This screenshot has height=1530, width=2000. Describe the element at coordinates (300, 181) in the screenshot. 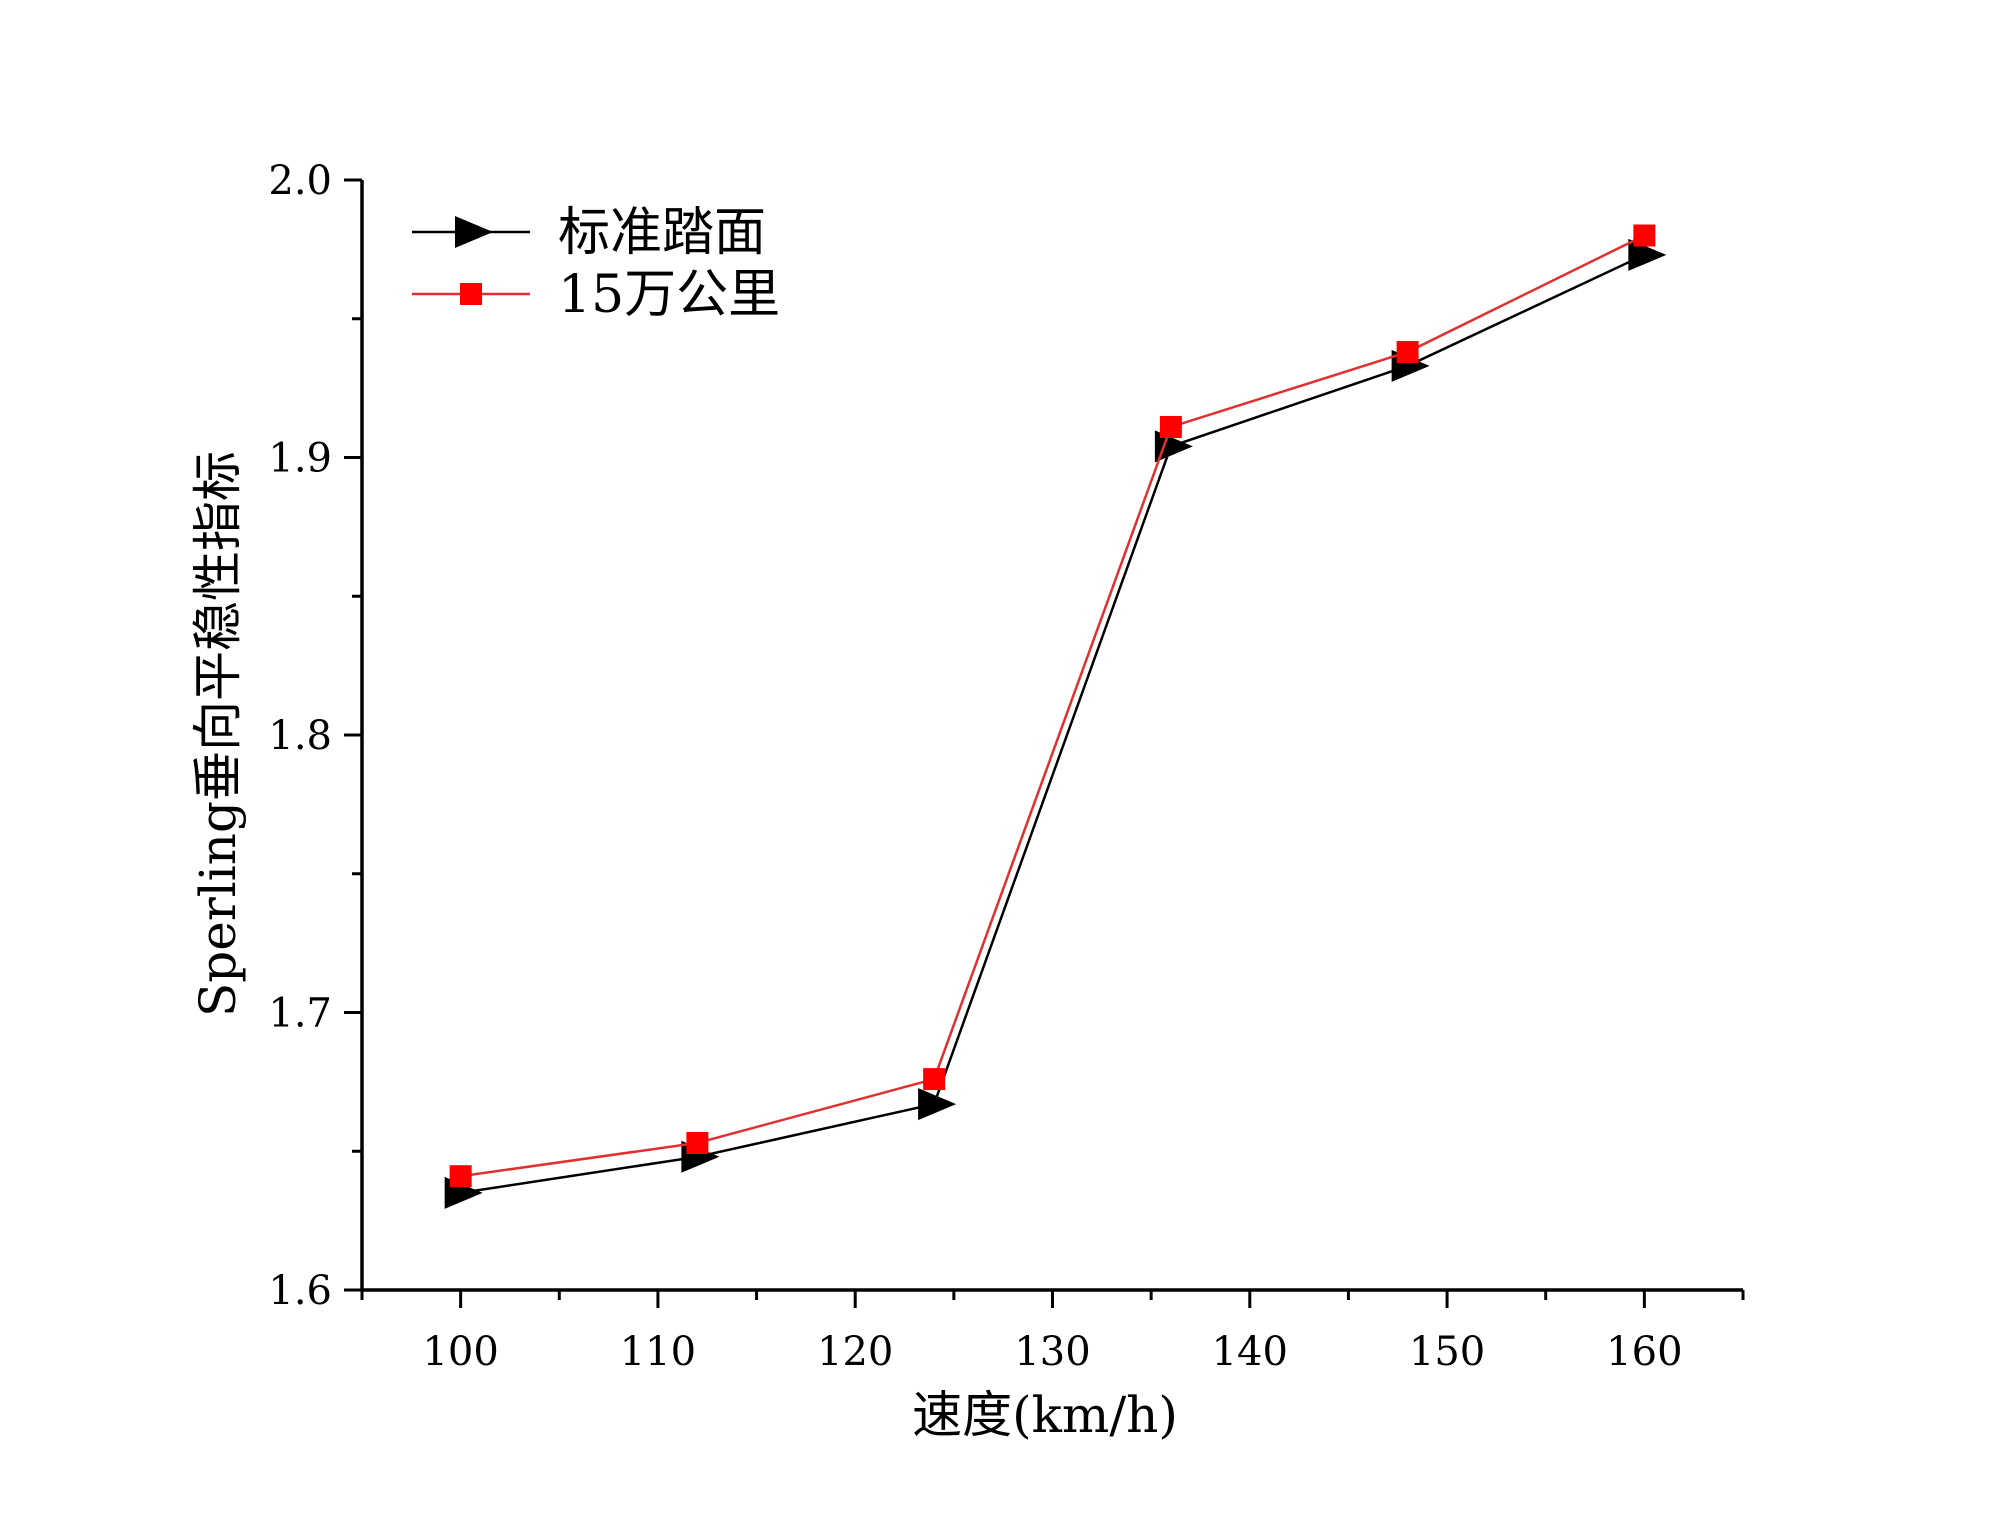

I see `y-tick-label: 2.0` at that location.